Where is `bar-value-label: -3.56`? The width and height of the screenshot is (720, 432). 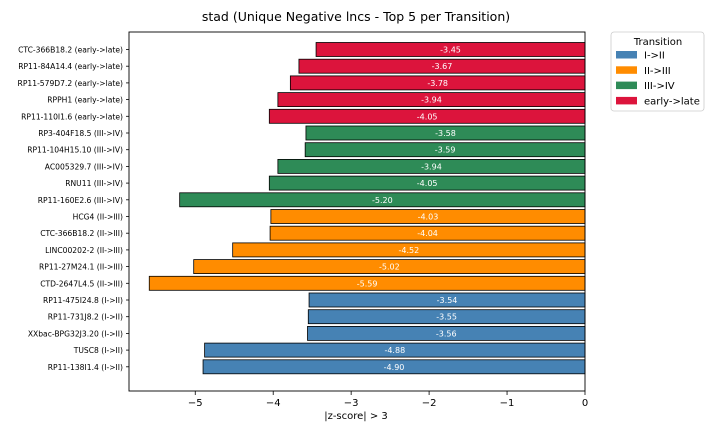 bar-value-label: -3.56 is located at coordinates (446, 333).